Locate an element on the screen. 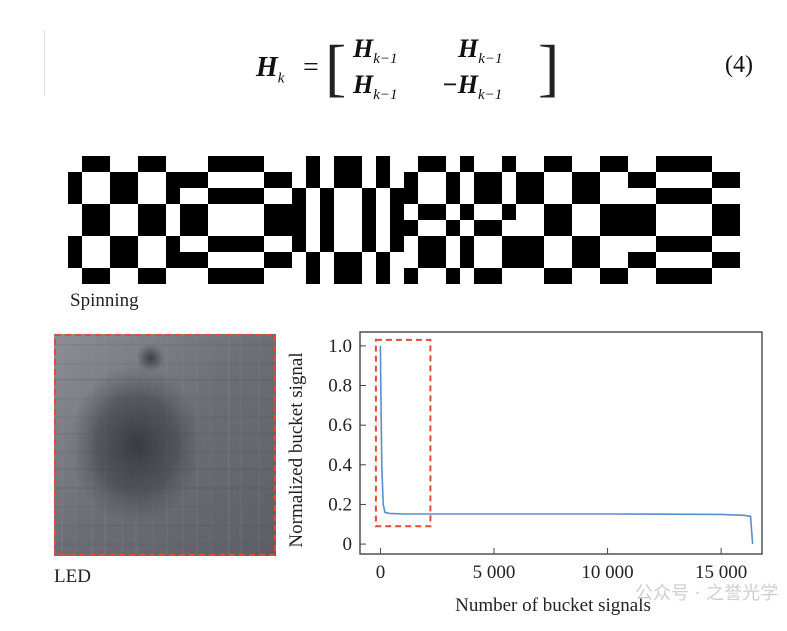 The height and width of the screenshot is (631, 787). led-highlight-box is located at coordinates (165, 445).